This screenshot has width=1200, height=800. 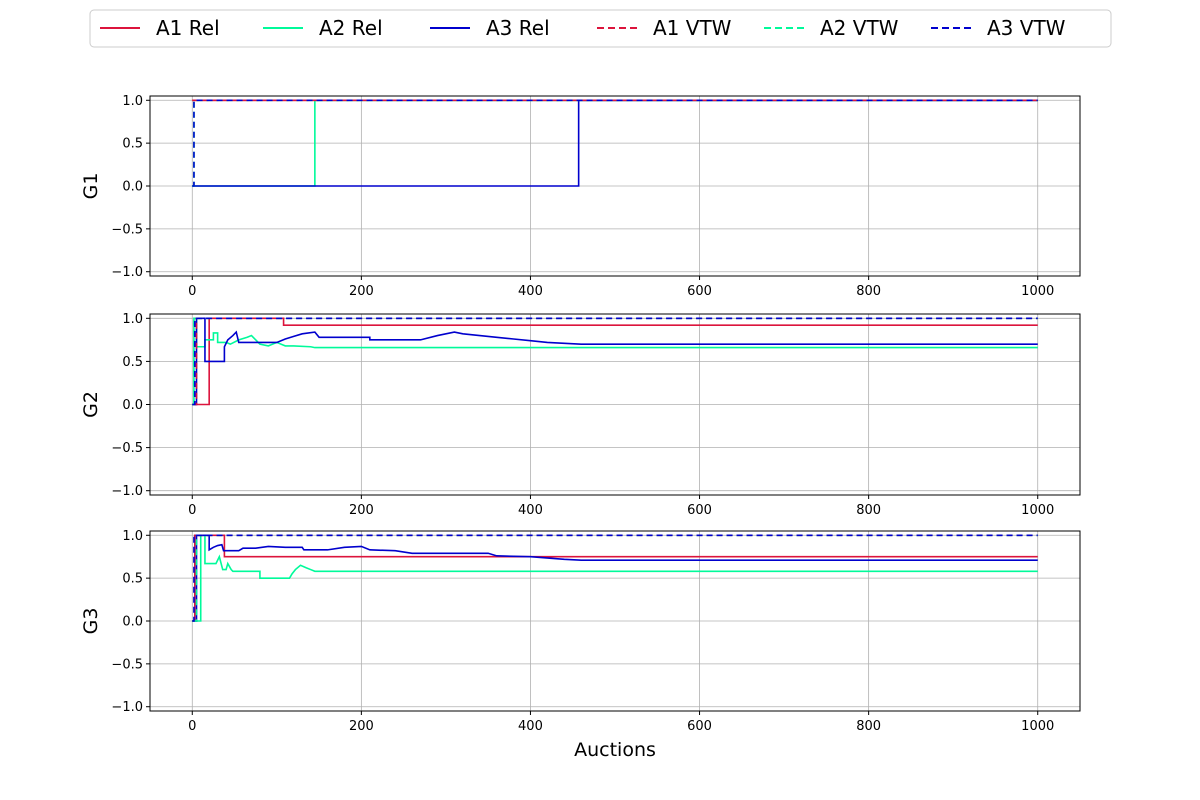 What do you see at coordinates (615, 750) in the screenshot?
I see `x-axis-label: Auctions` at bounding box center [615, 750].